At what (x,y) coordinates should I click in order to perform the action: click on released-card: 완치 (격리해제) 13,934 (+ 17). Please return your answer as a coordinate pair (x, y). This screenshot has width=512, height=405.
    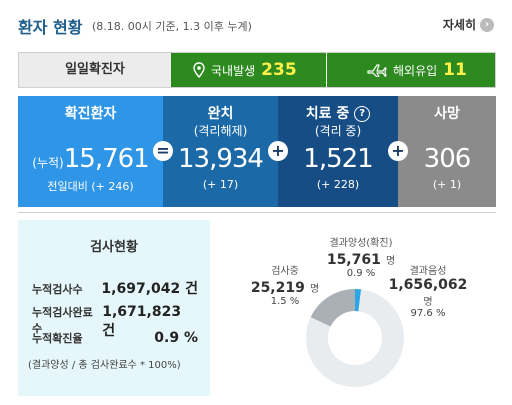
    Looking at the image, I should click on (220, 151).